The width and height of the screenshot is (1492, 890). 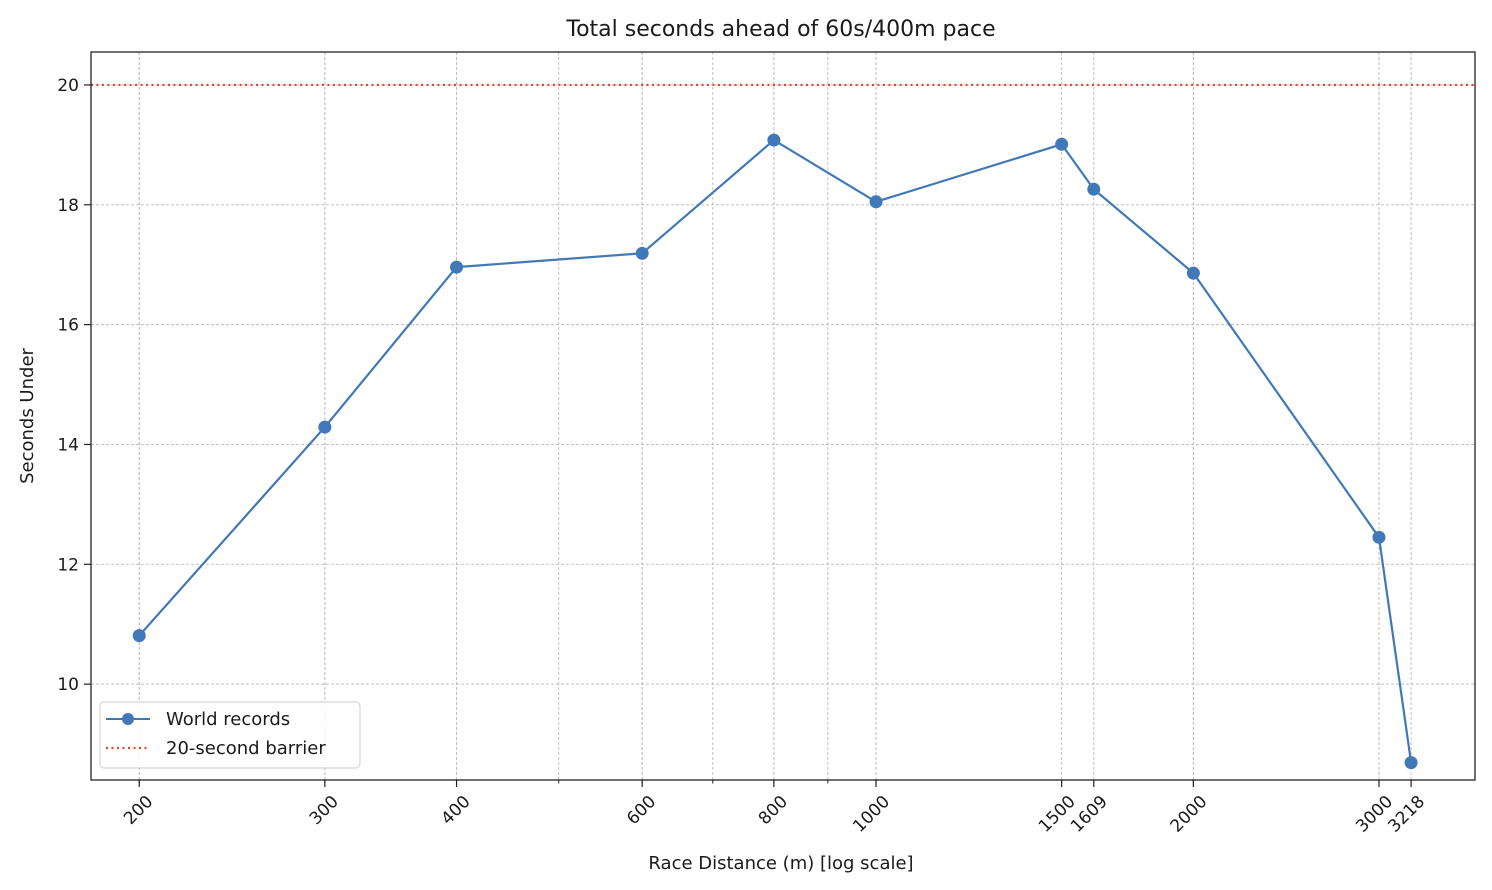 What do you see at coordinates (324, 810) in the screenshot?
I see `x-tick-label: 300` at bounding box center [324, 810].